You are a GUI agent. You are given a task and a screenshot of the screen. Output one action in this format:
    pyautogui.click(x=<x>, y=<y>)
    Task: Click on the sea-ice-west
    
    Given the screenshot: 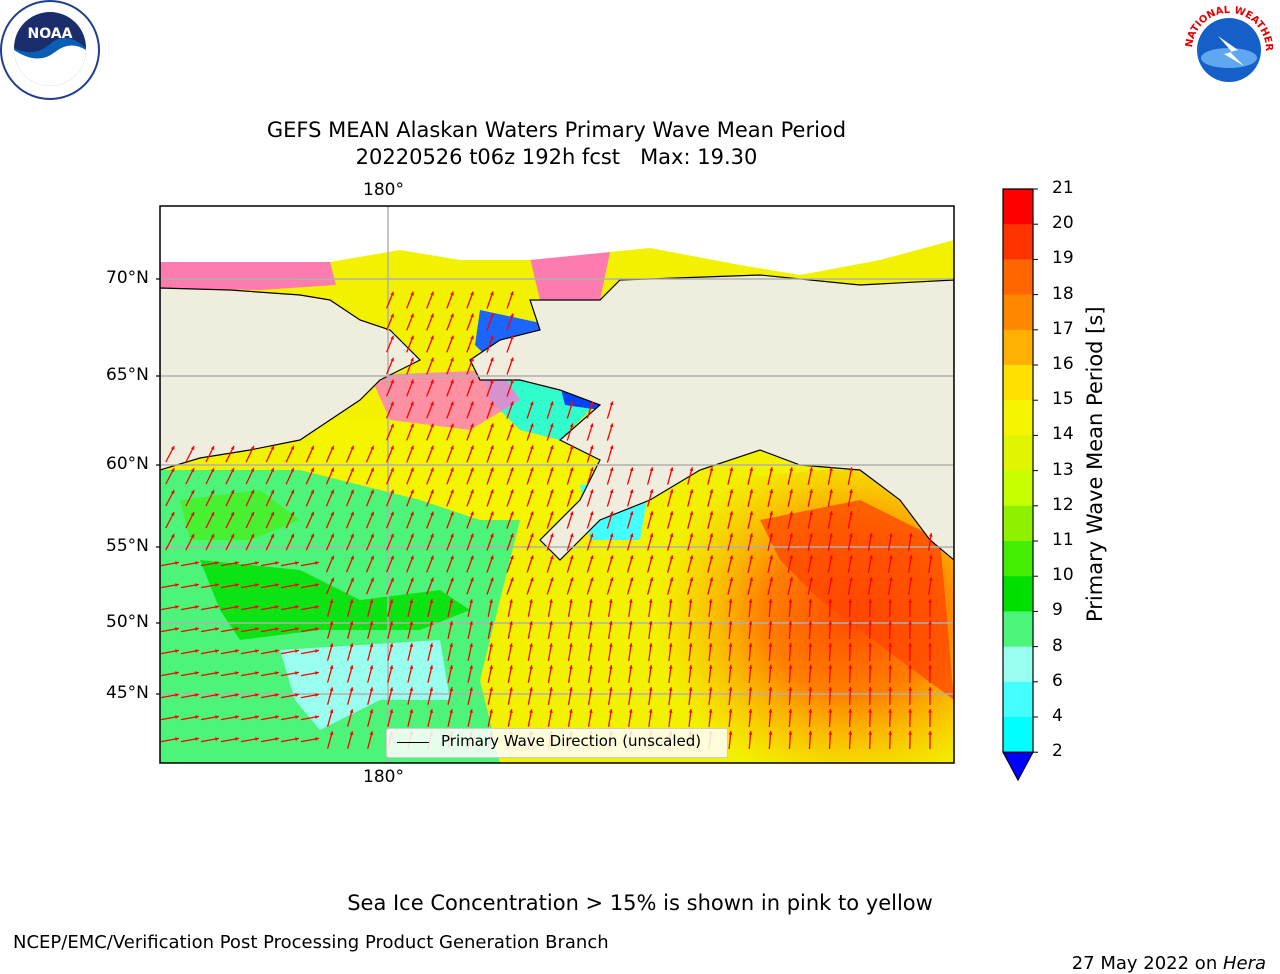 What is the action you would take?
    pyautogui.click(x=248, y=275)
    